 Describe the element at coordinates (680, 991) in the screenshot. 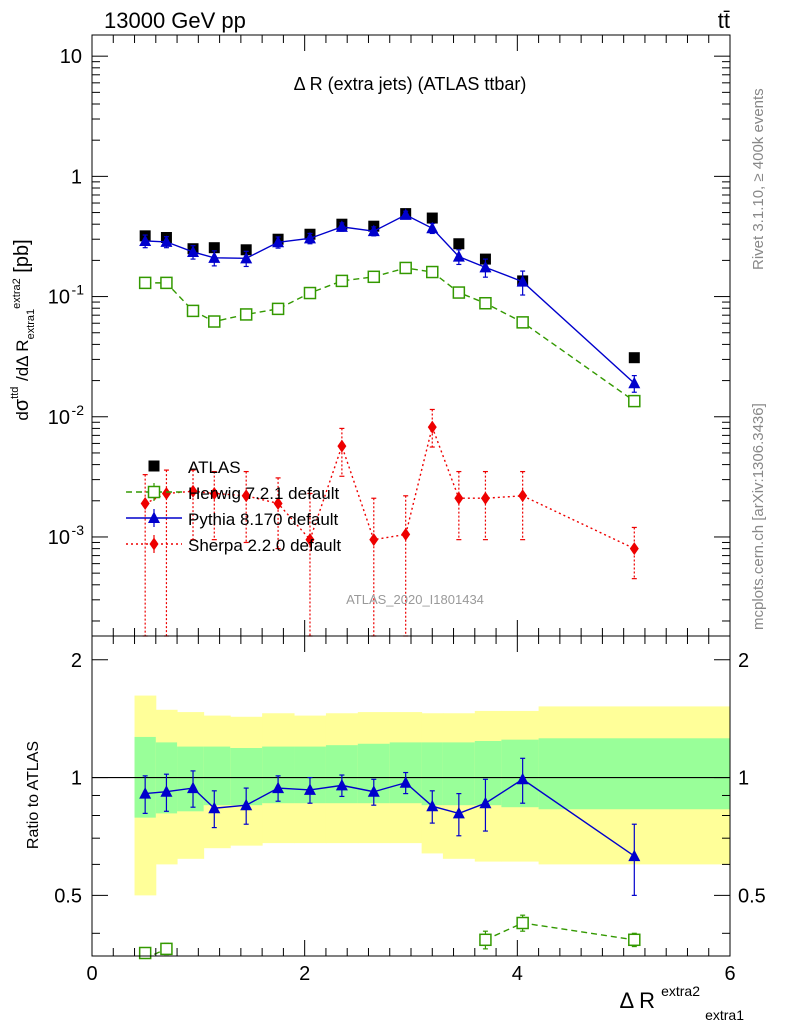

I see `x-axis-title-sup: extra2` at that location.